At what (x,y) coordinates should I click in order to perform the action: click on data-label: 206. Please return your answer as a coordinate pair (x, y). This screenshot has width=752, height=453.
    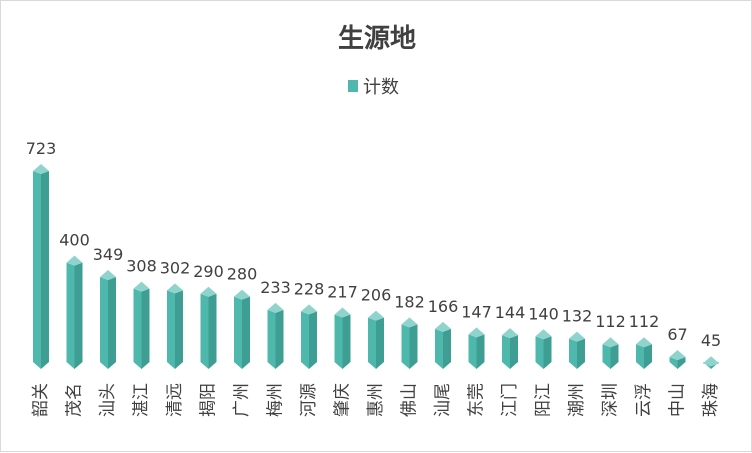
    Looking at the image, I should click on (376, 295).